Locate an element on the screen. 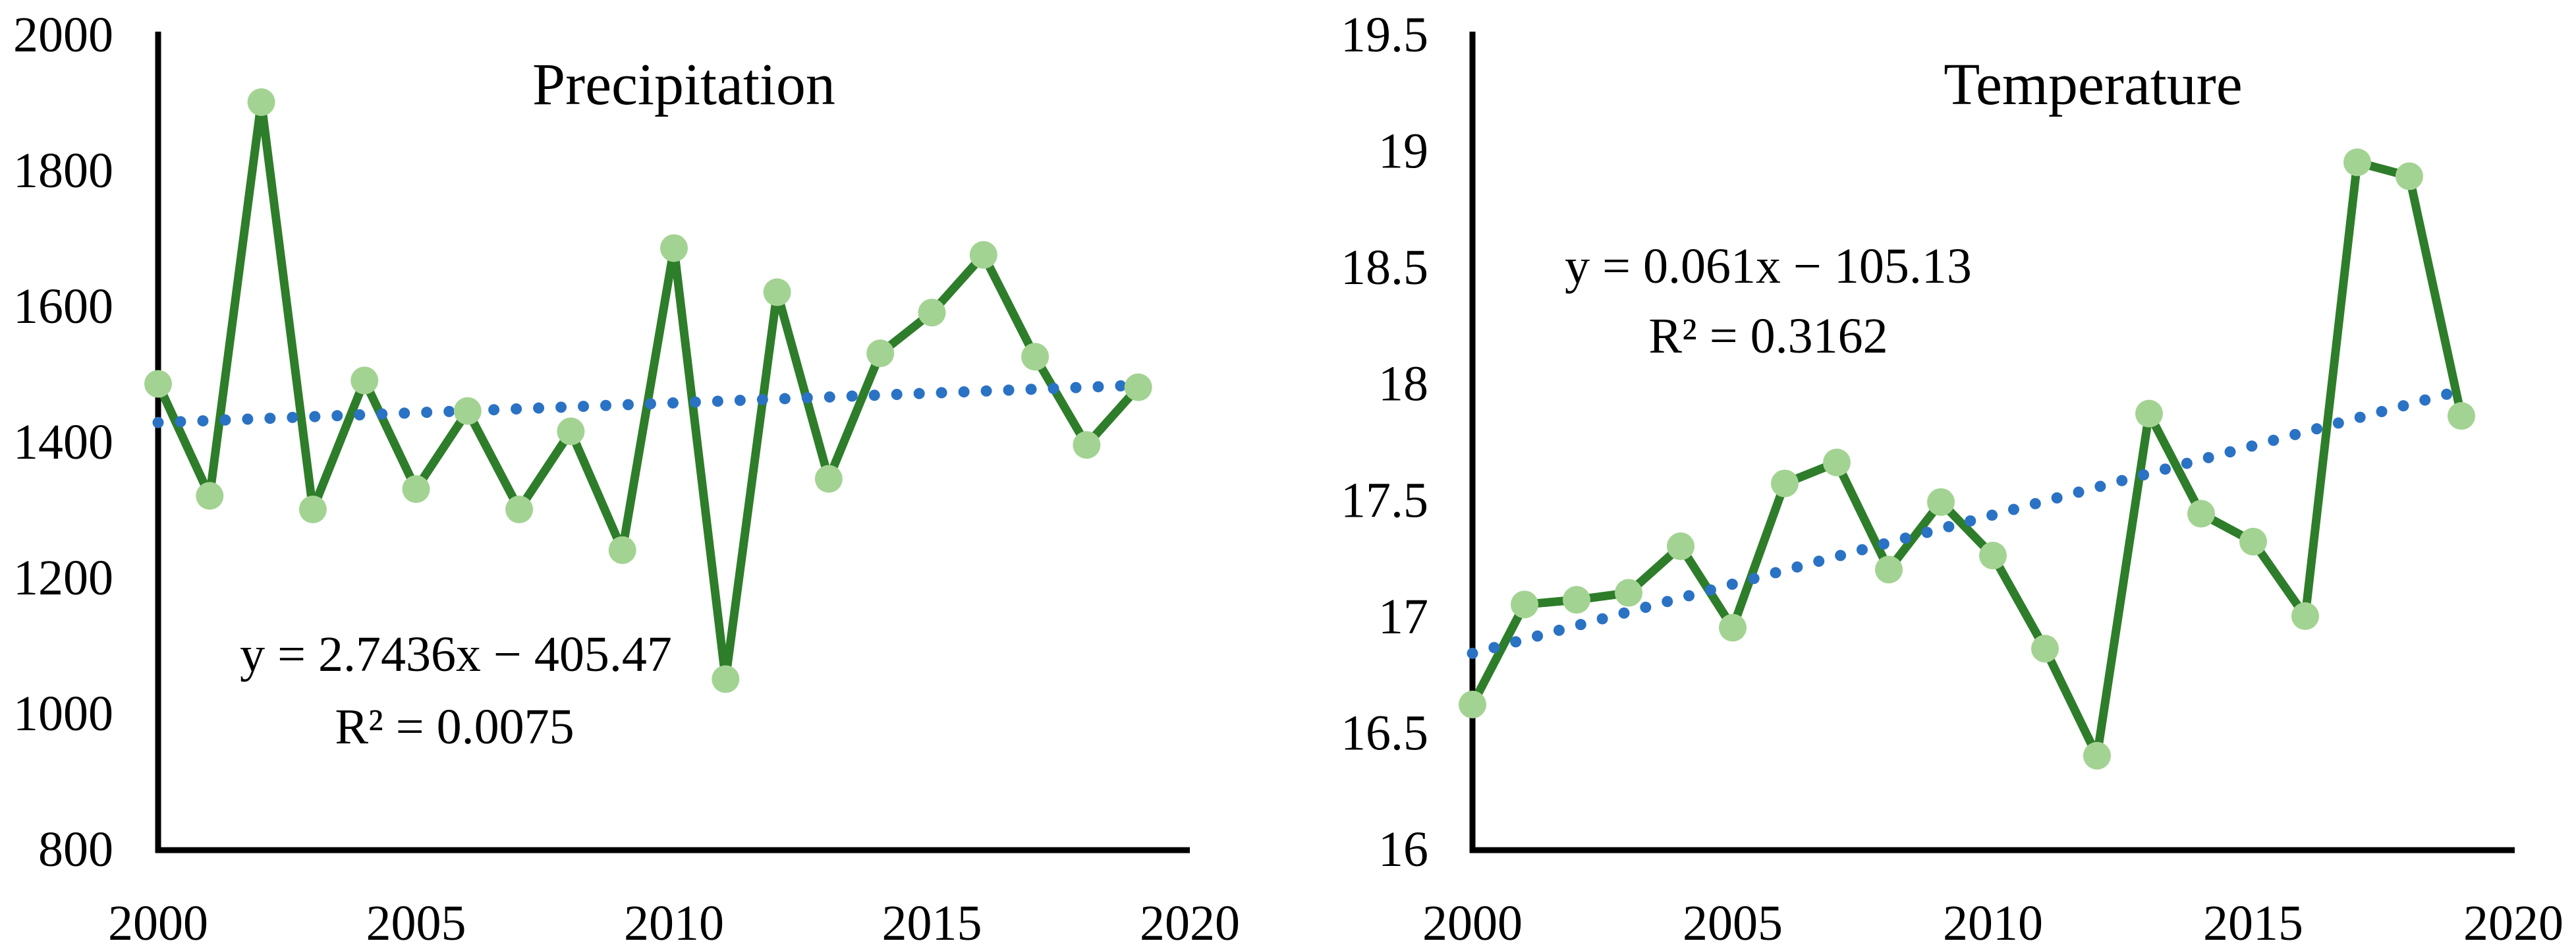 The width and height of the screenshot is (2576, 949). r-squared-precipitation: R² = 0.0075 is located at coordinates (454, 727).